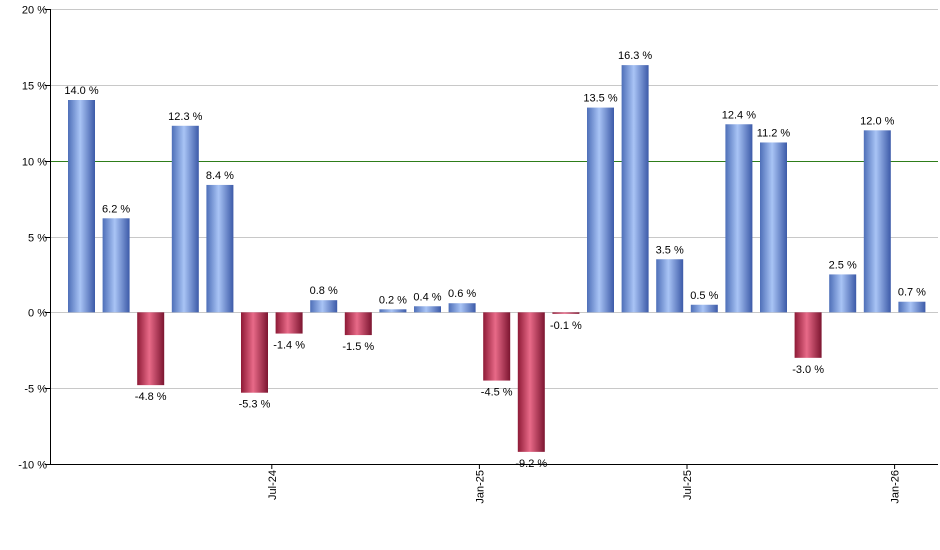  Describe the element at coordinates (688, 485) in the screenshot. I see `x-tick-label: Jul-25` at that location.